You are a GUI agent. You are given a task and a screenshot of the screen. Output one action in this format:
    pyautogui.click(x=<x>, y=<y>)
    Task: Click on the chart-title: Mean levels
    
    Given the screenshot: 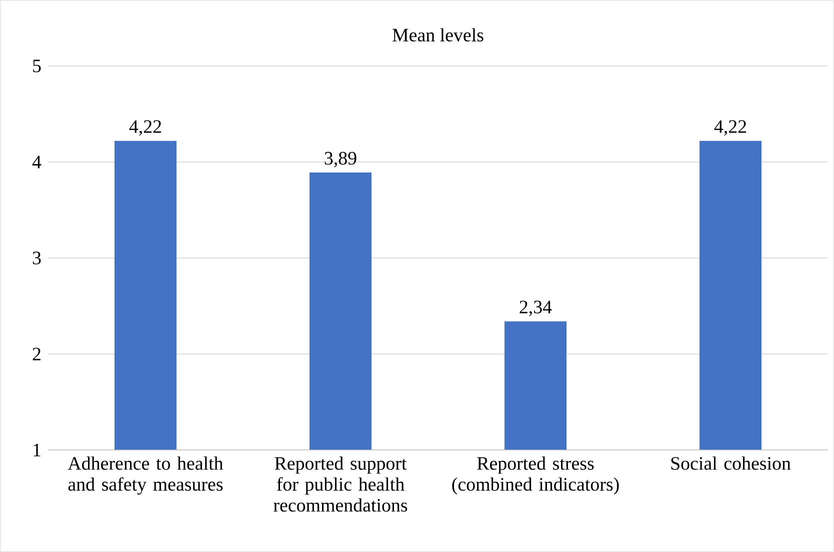 What is the action you would take?
    pyautogui.click(x=438, y=35)
    